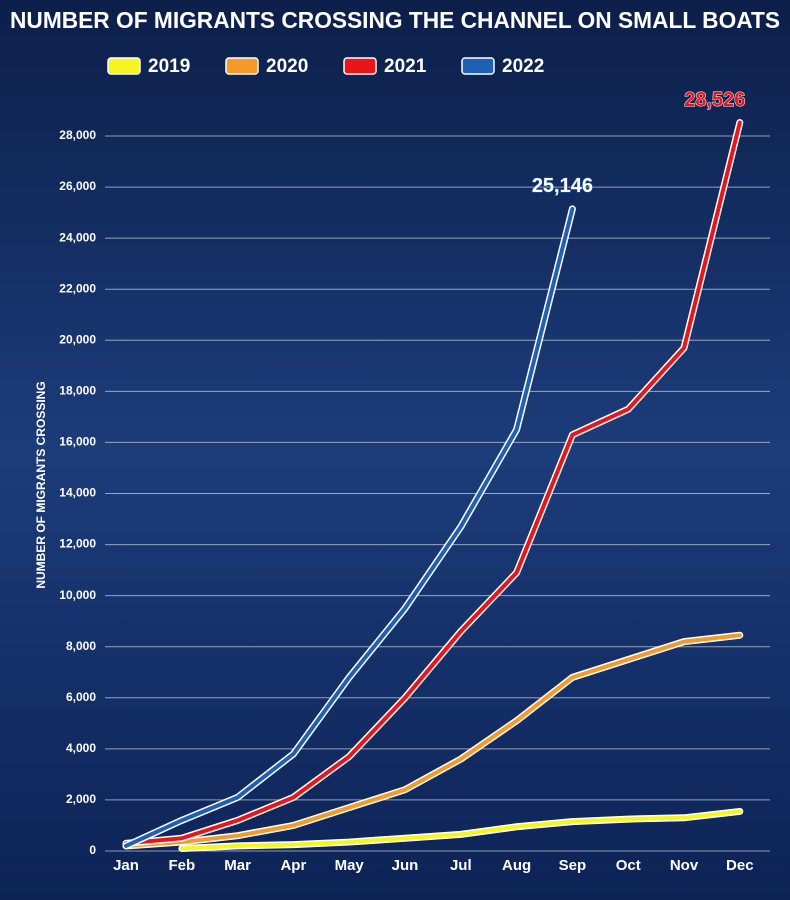 This screenshot has height=900, width=790. Describe the element at coordinates (81, 748) in the screenshot. I see `y-tick-label: 4,000` at that location.